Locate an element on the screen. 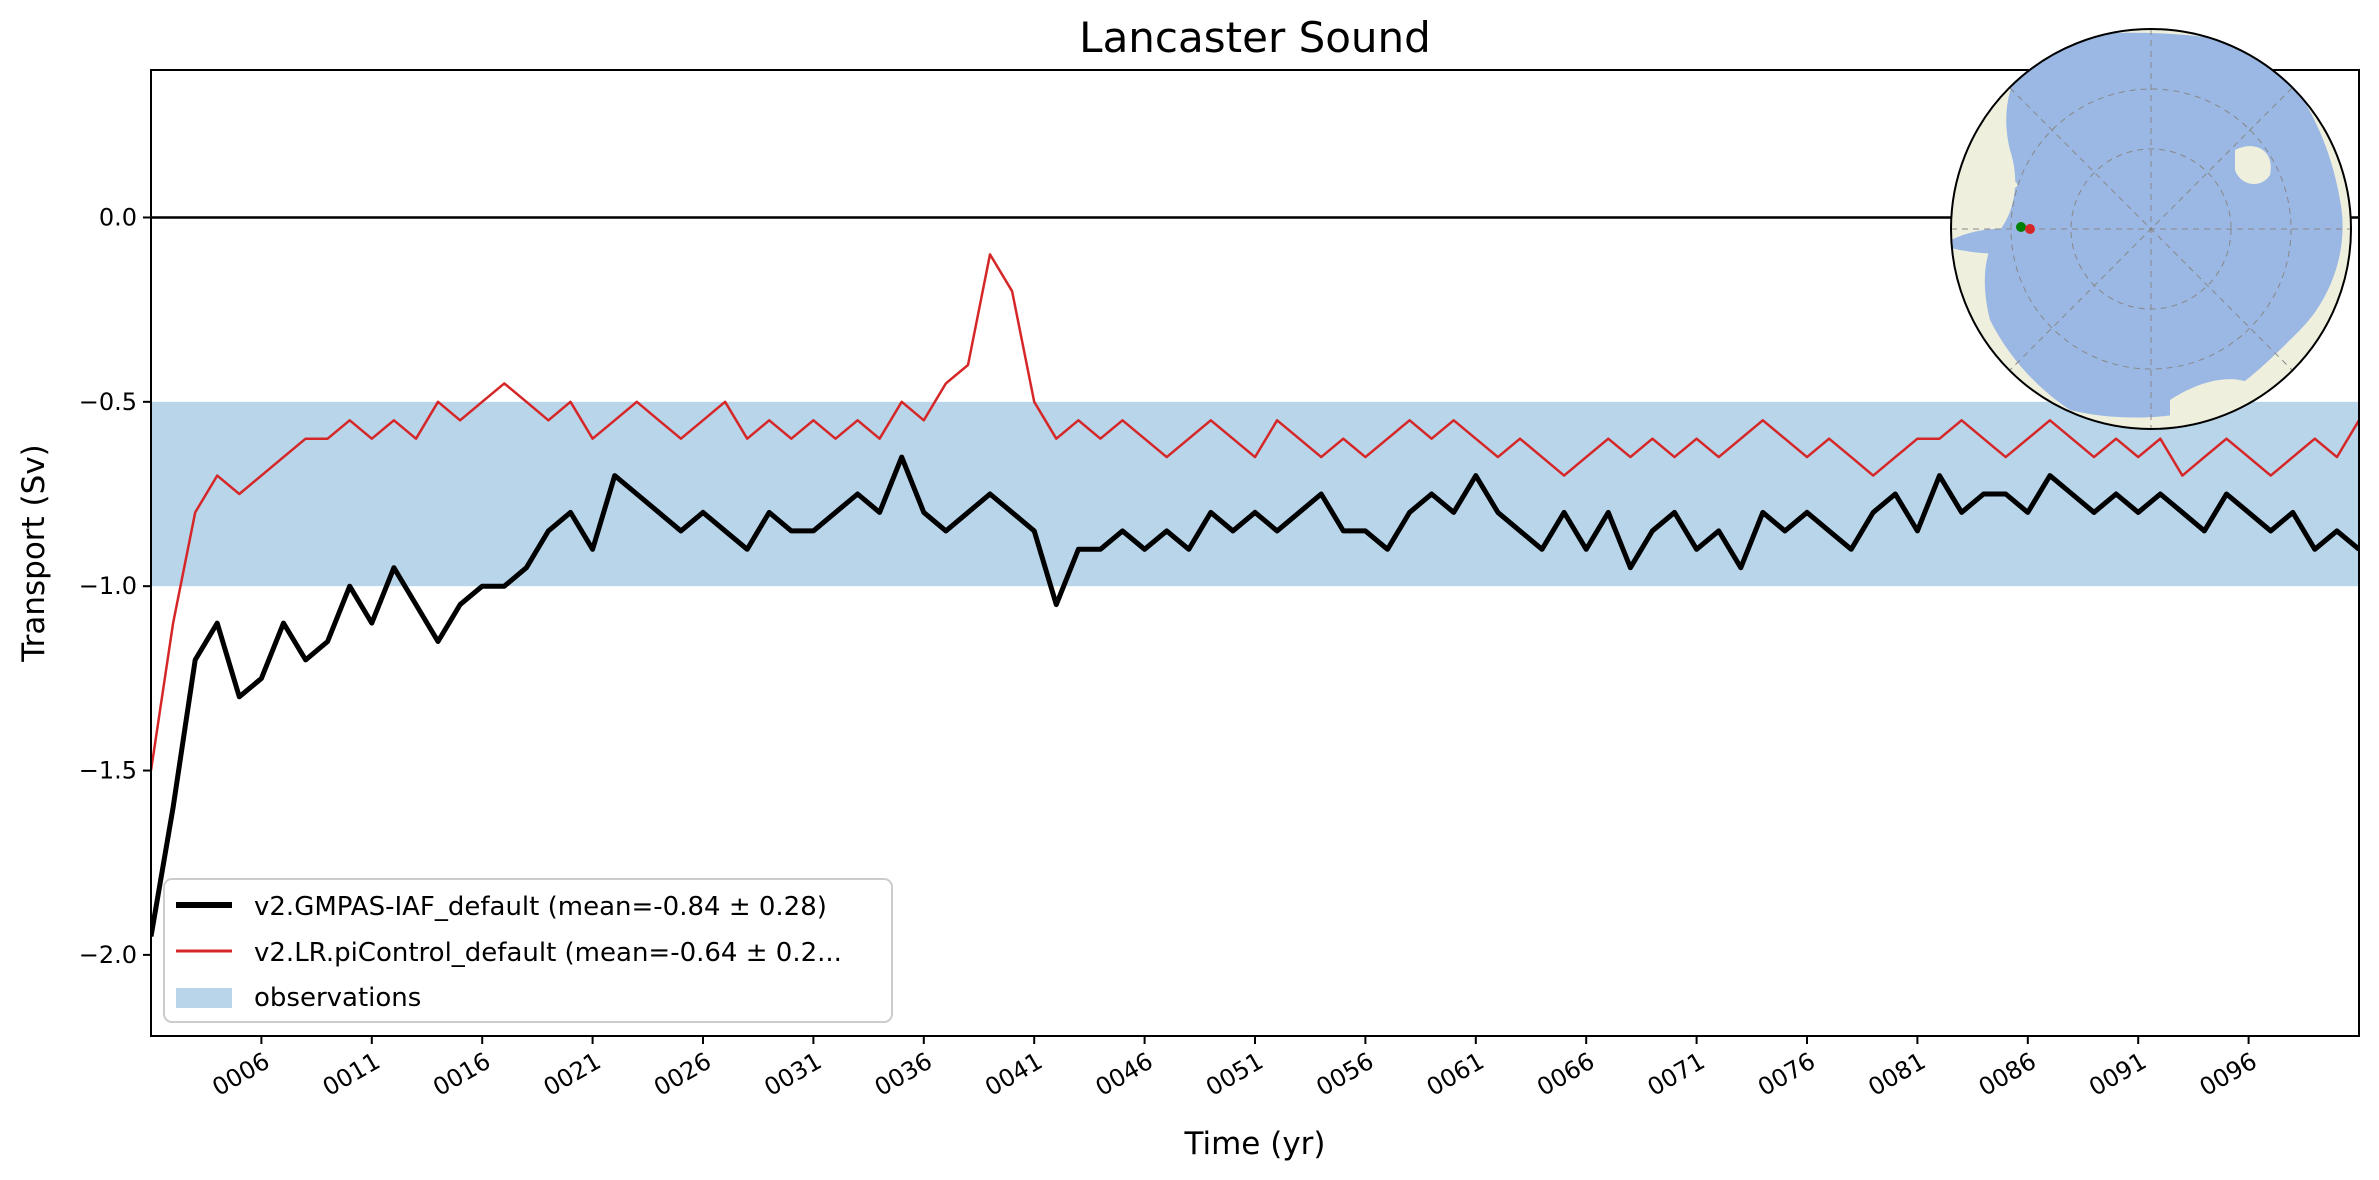 Image resolution: width=2379 pixels, height=1180 pixels. legend-entry-observations: observations is located at coordinates (337, 998).